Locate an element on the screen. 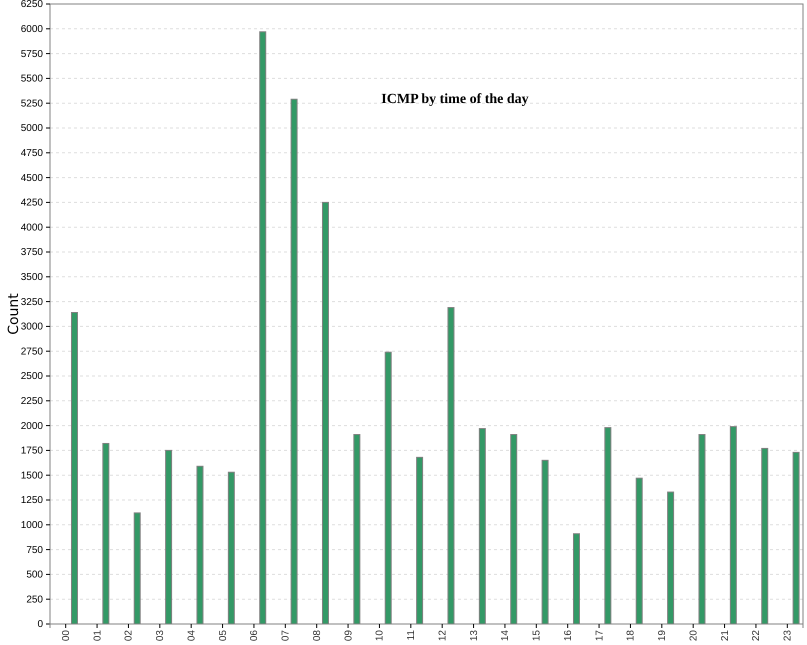  y-tick-label: 250 is located at coordinates (35, 600).